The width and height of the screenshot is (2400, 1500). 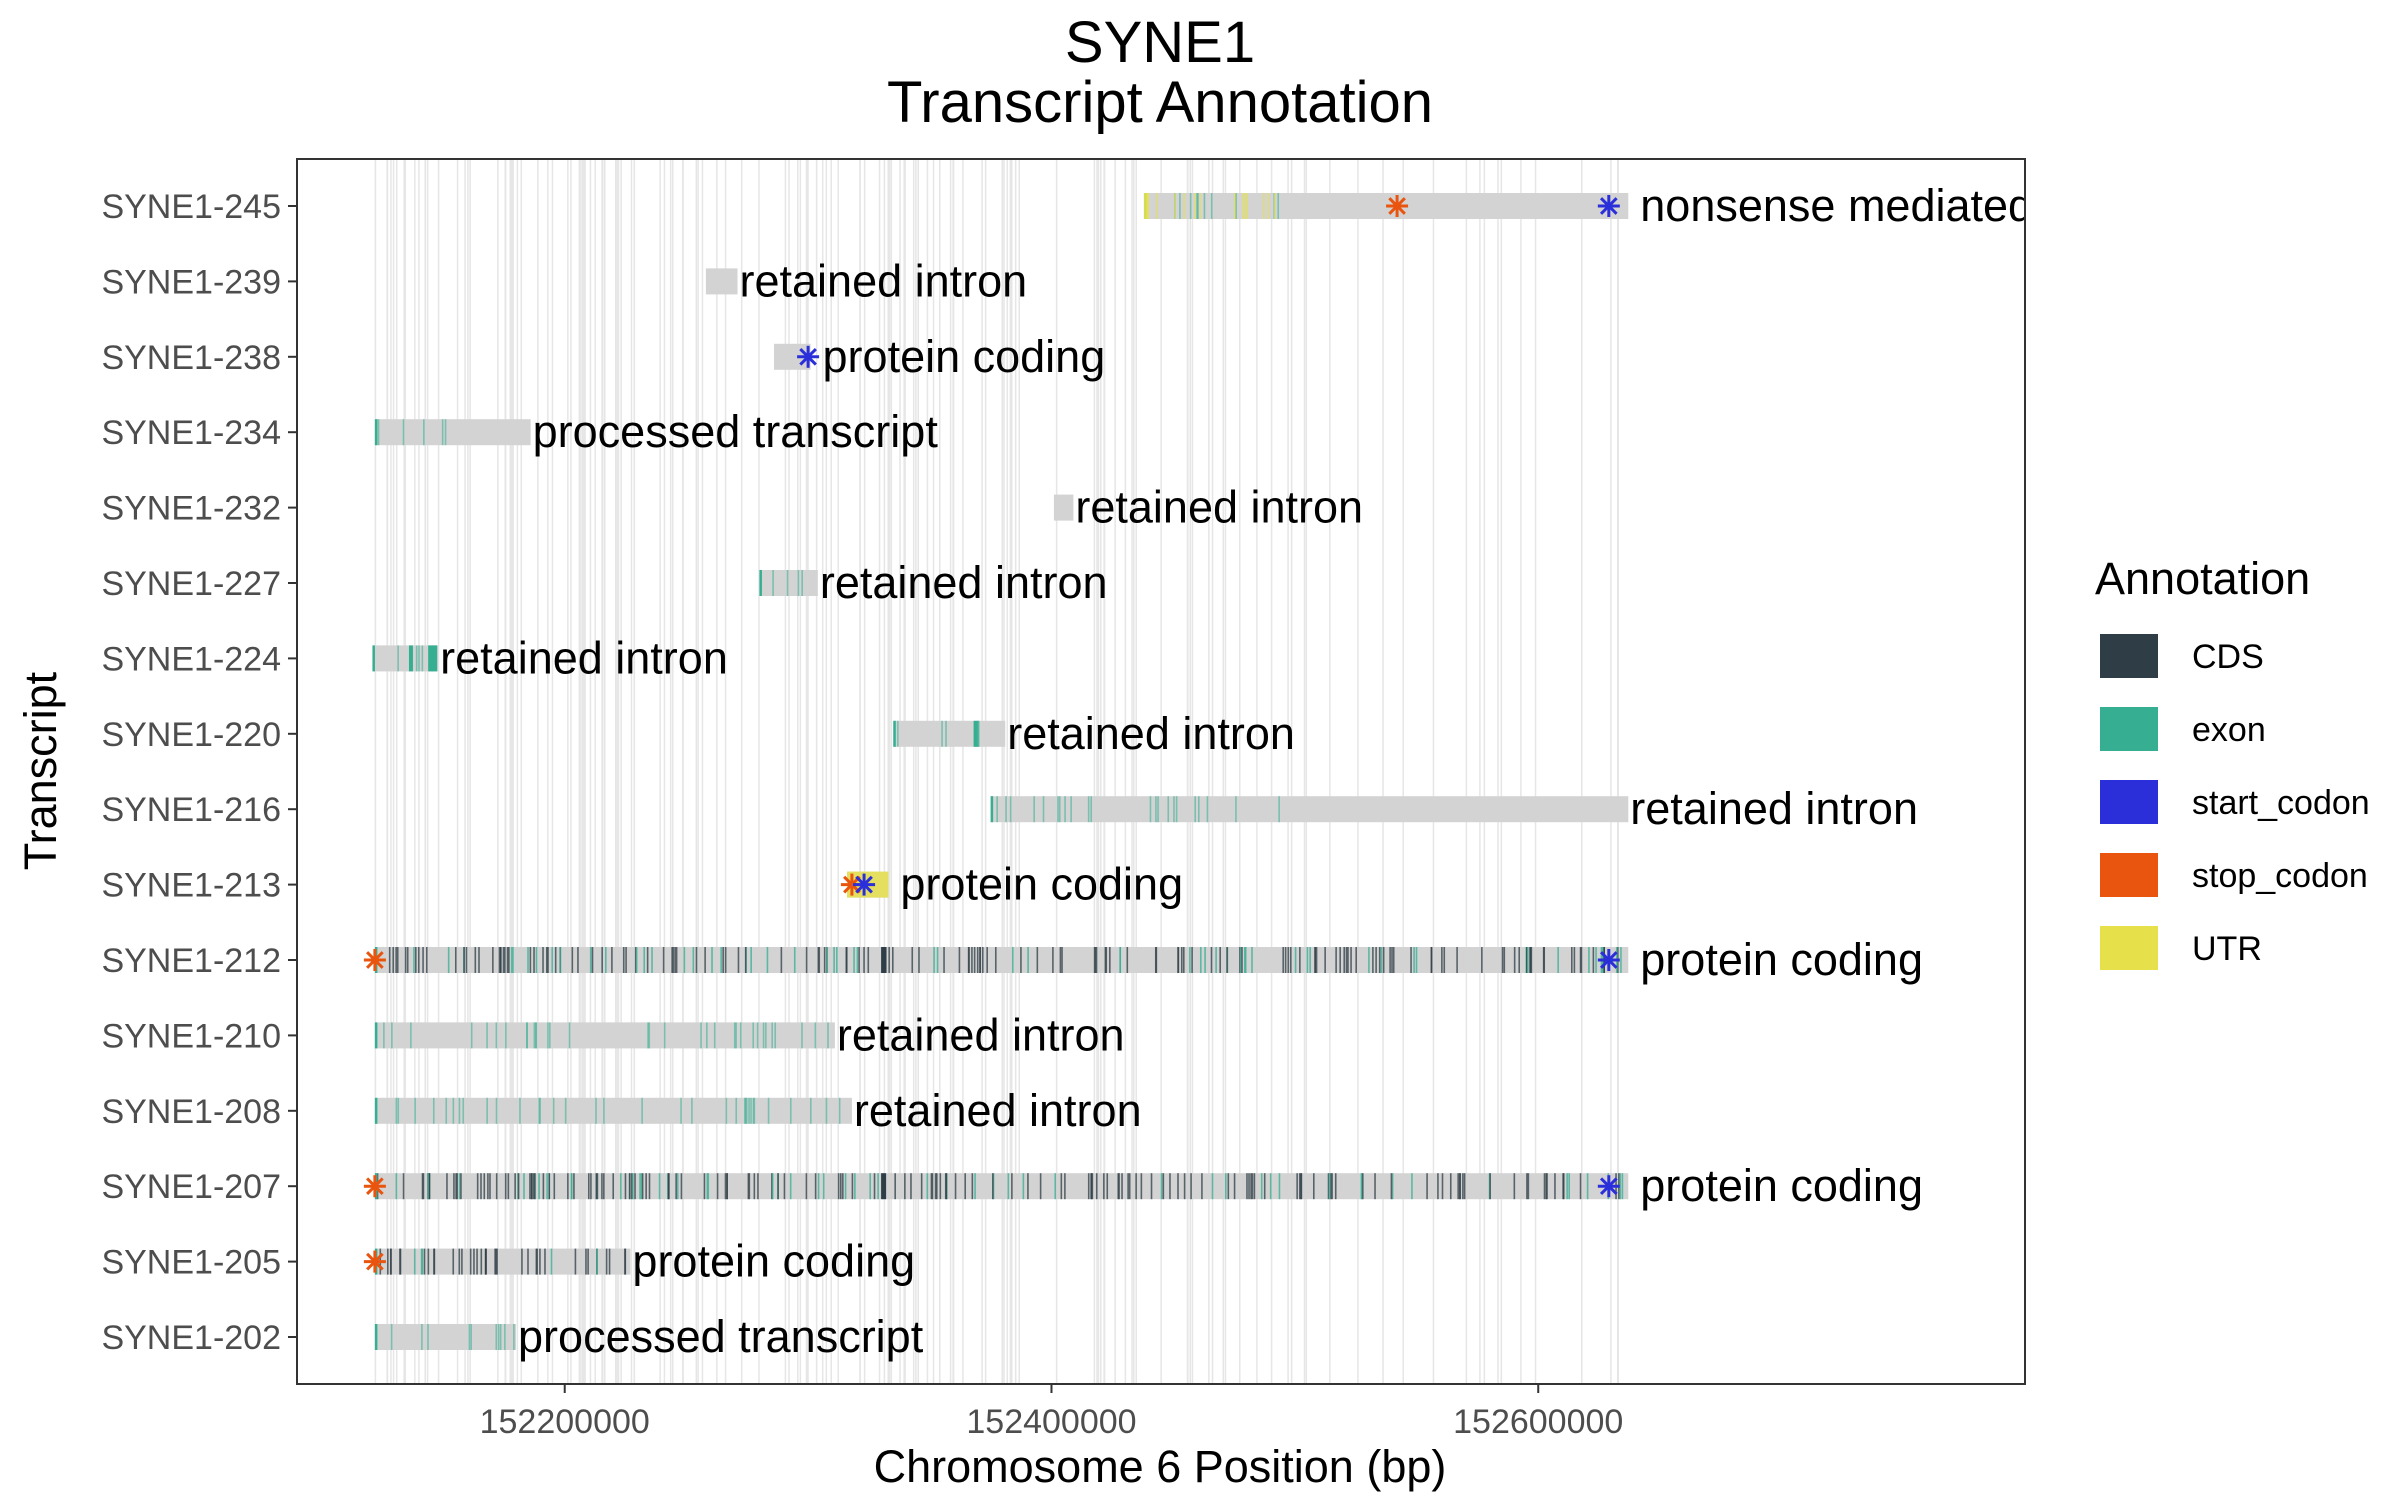 What do you see at coordinates (808, 356) in the screenshot?
I see `start-codon-mark` at bounding box center [808, 356].